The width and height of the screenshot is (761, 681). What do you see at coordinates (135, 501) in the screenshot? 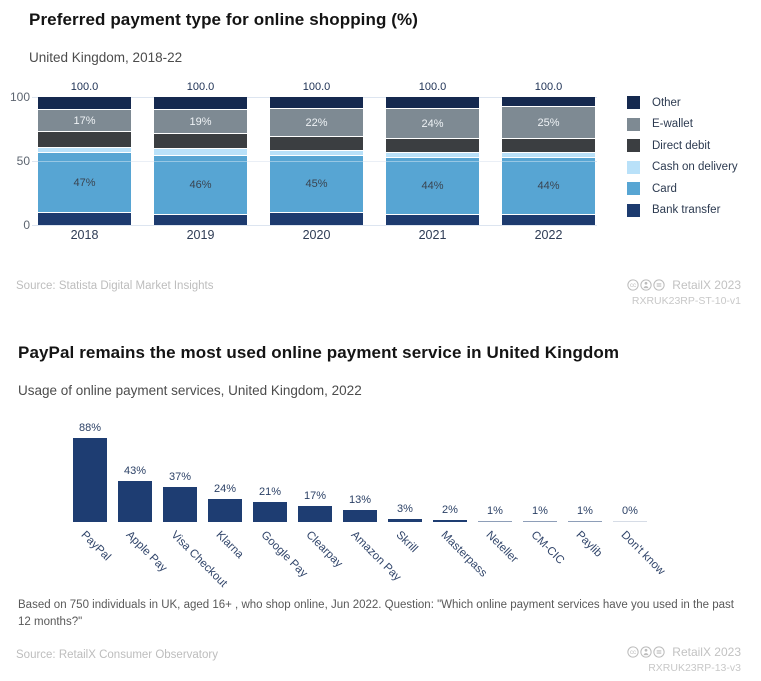
I see `bar-apple-pay` at bounding box center [135, 501].